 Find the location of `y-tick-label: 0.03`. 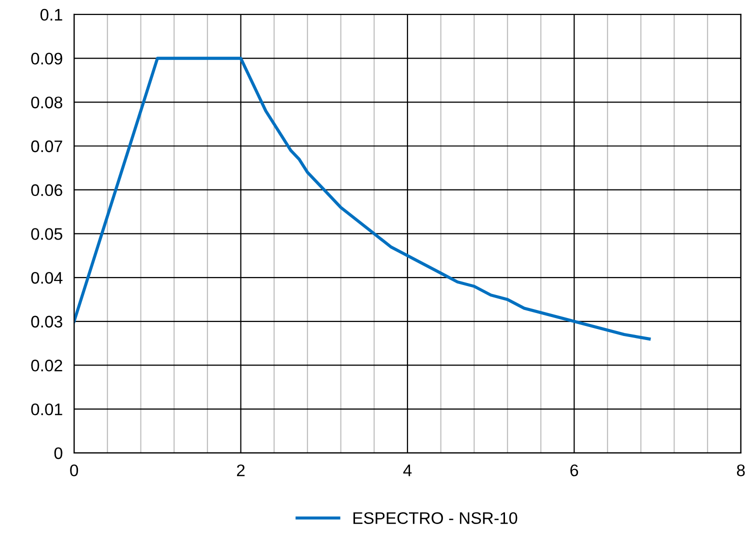

y-tick-label: 0.03 is located at coordinates (46, 322).